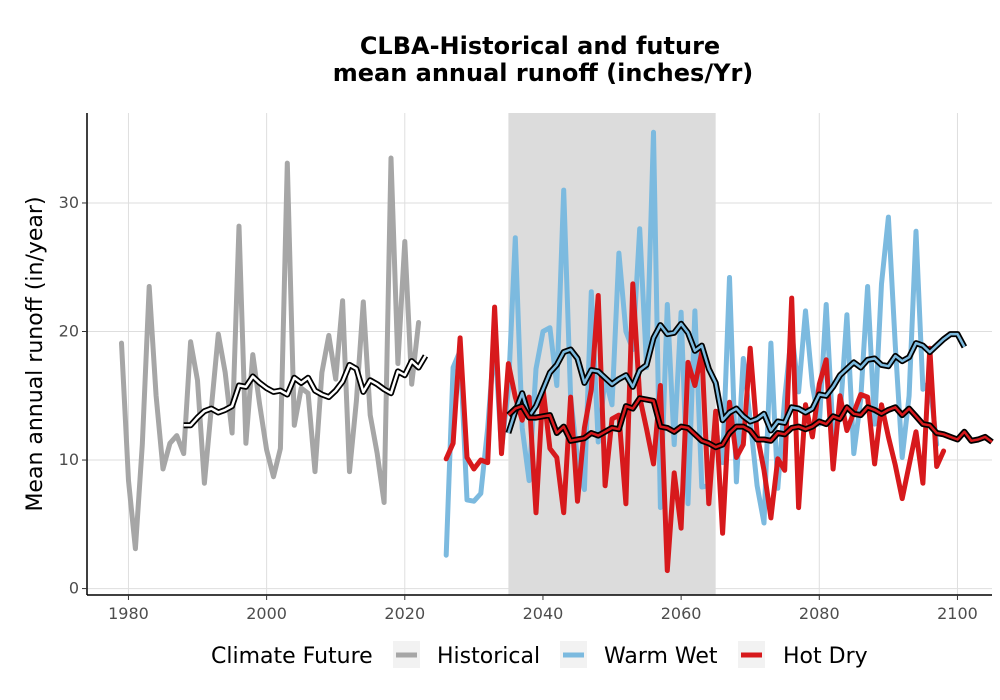  What do you see at coordinates (404, 613) in the screenshot?
I see `x-tick-label: 2020` at bounding box center [404, 613].